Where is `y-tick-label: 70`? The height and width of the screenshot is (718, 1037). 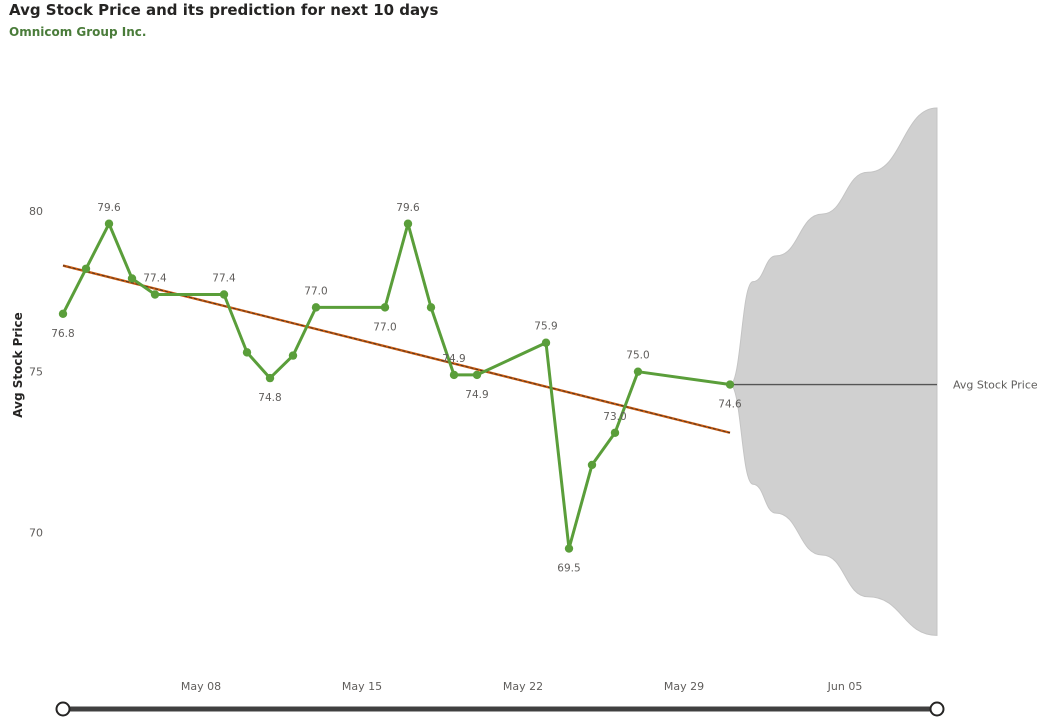
y-tick-label: 70 is located at coordinates (36, 532).